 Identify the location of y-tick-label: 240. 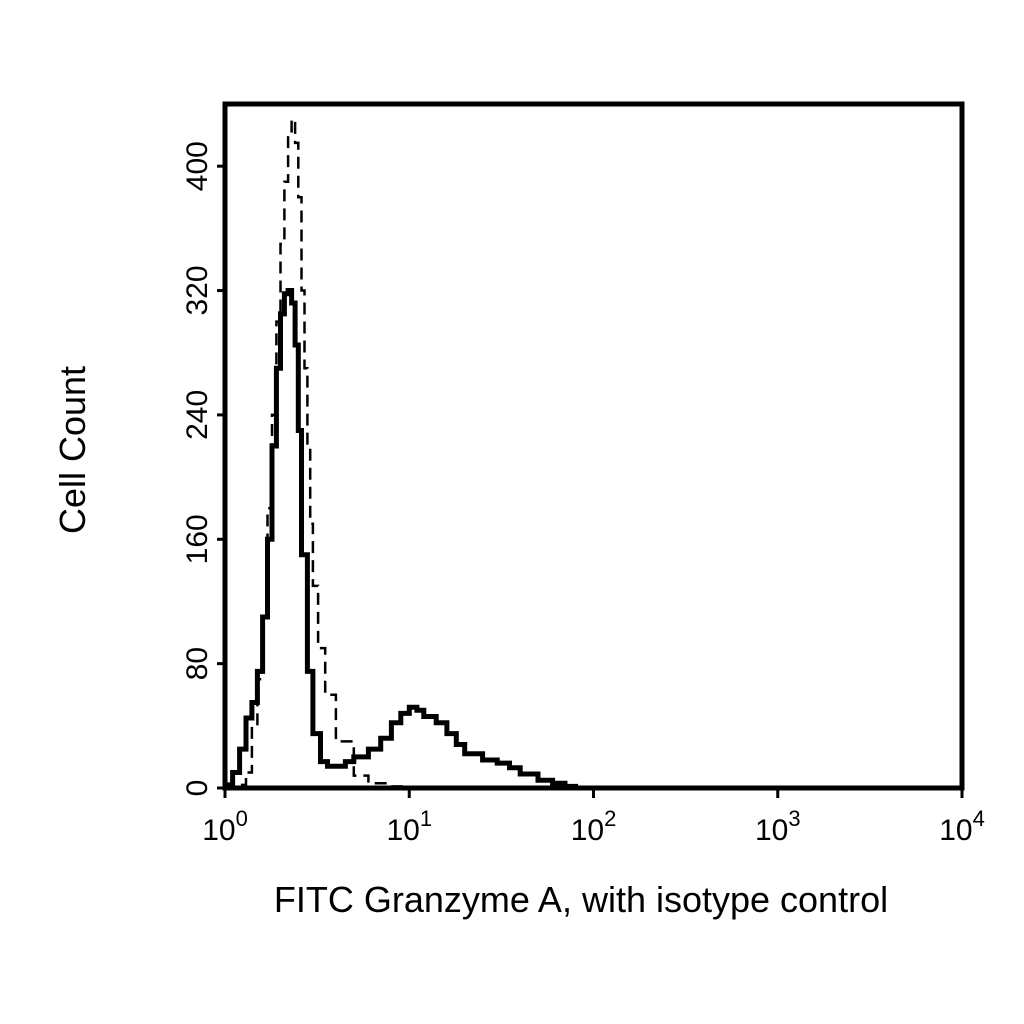
(197, 415).